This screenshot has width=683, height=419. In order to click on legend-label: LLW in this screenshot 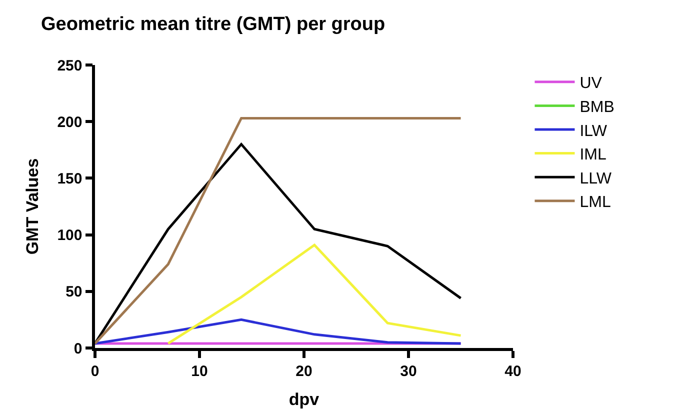, I will do `click(596, 179)`.